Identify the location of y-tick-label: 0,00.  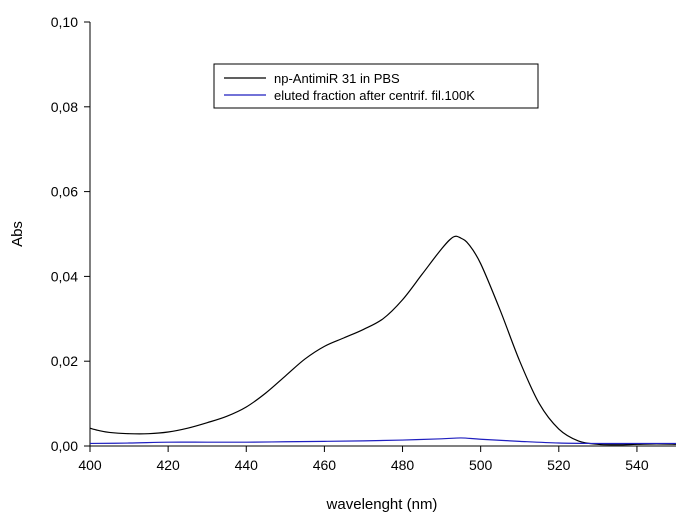
(64, 446).